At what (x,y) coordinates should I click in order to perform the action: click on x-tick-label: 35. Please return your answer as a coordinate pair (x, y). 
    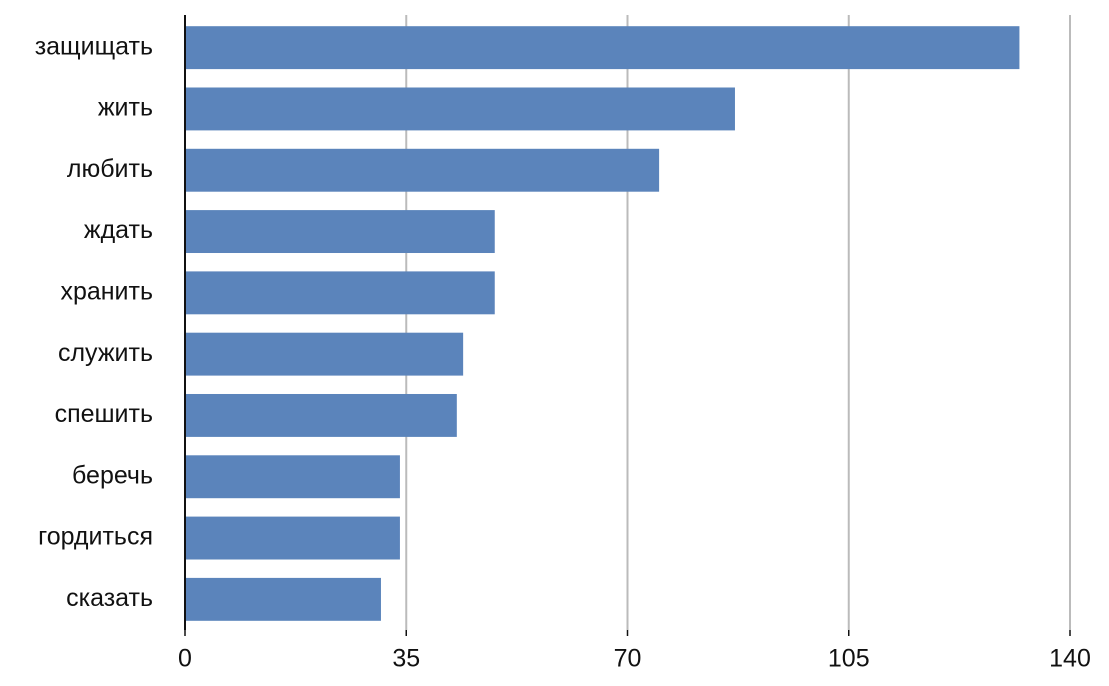
    Looking at the image, I should click on (406, 659).